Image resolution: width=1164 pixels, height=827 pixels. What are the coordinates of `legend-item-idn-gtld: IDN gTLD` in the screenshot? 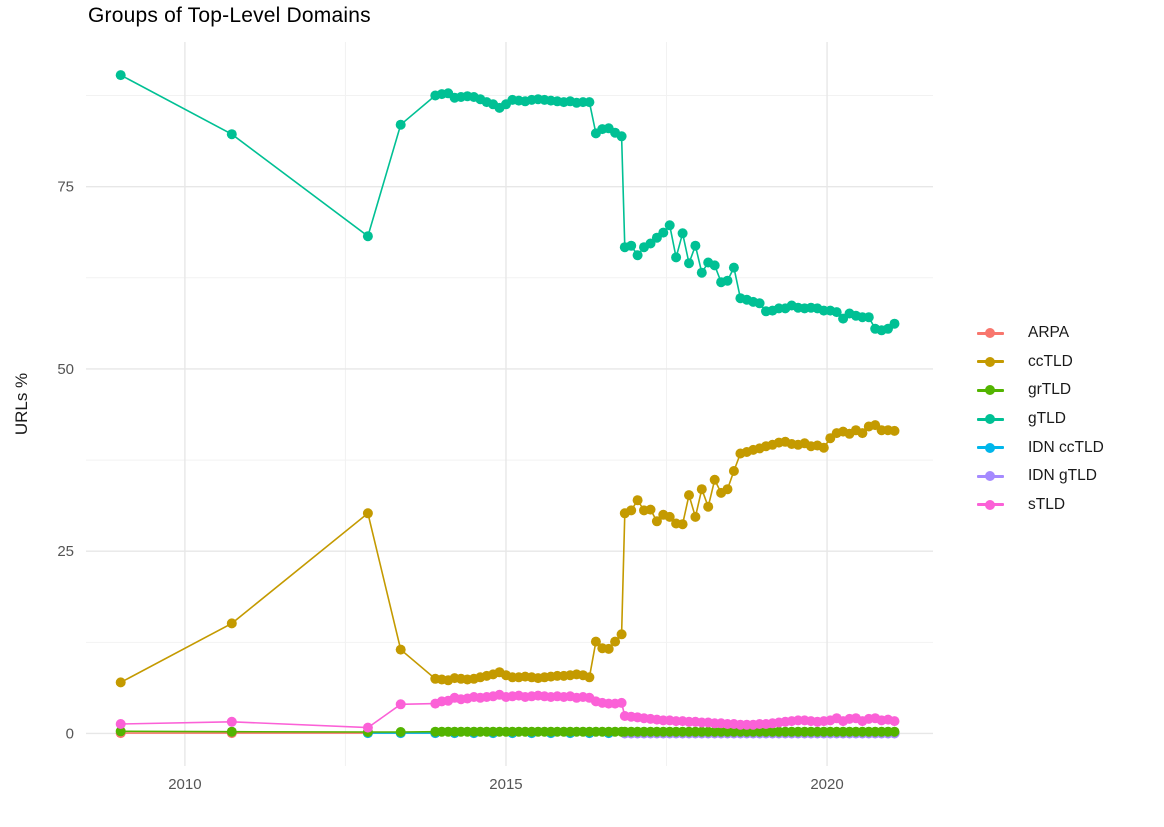 It's located at (1040, 476).